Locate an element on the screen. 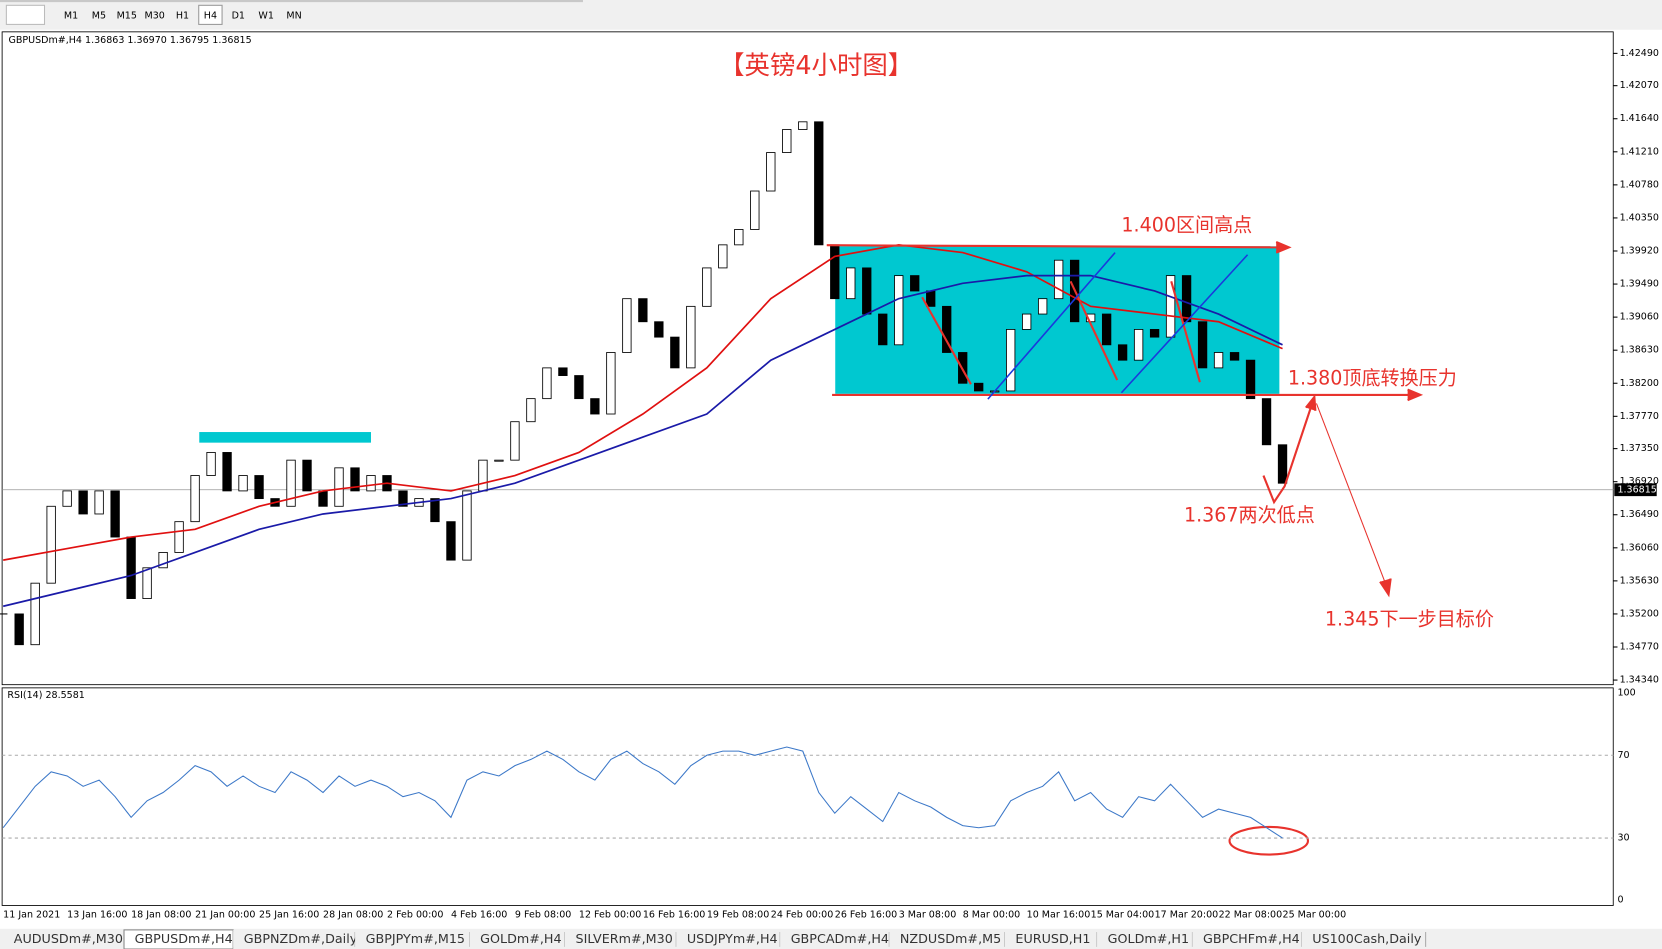 The width and height of the screenshot is (1662, 949). rsi-line is located at coordinates (642, 792).